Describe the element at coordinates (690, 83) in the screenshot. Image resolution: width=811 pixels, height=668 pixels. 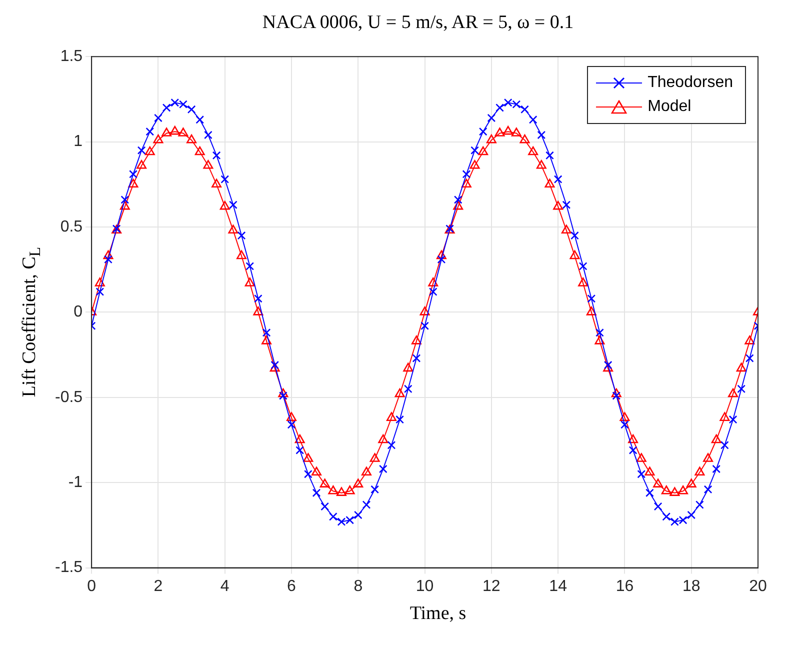
I see `legend-label: Theodorsen` at that location.